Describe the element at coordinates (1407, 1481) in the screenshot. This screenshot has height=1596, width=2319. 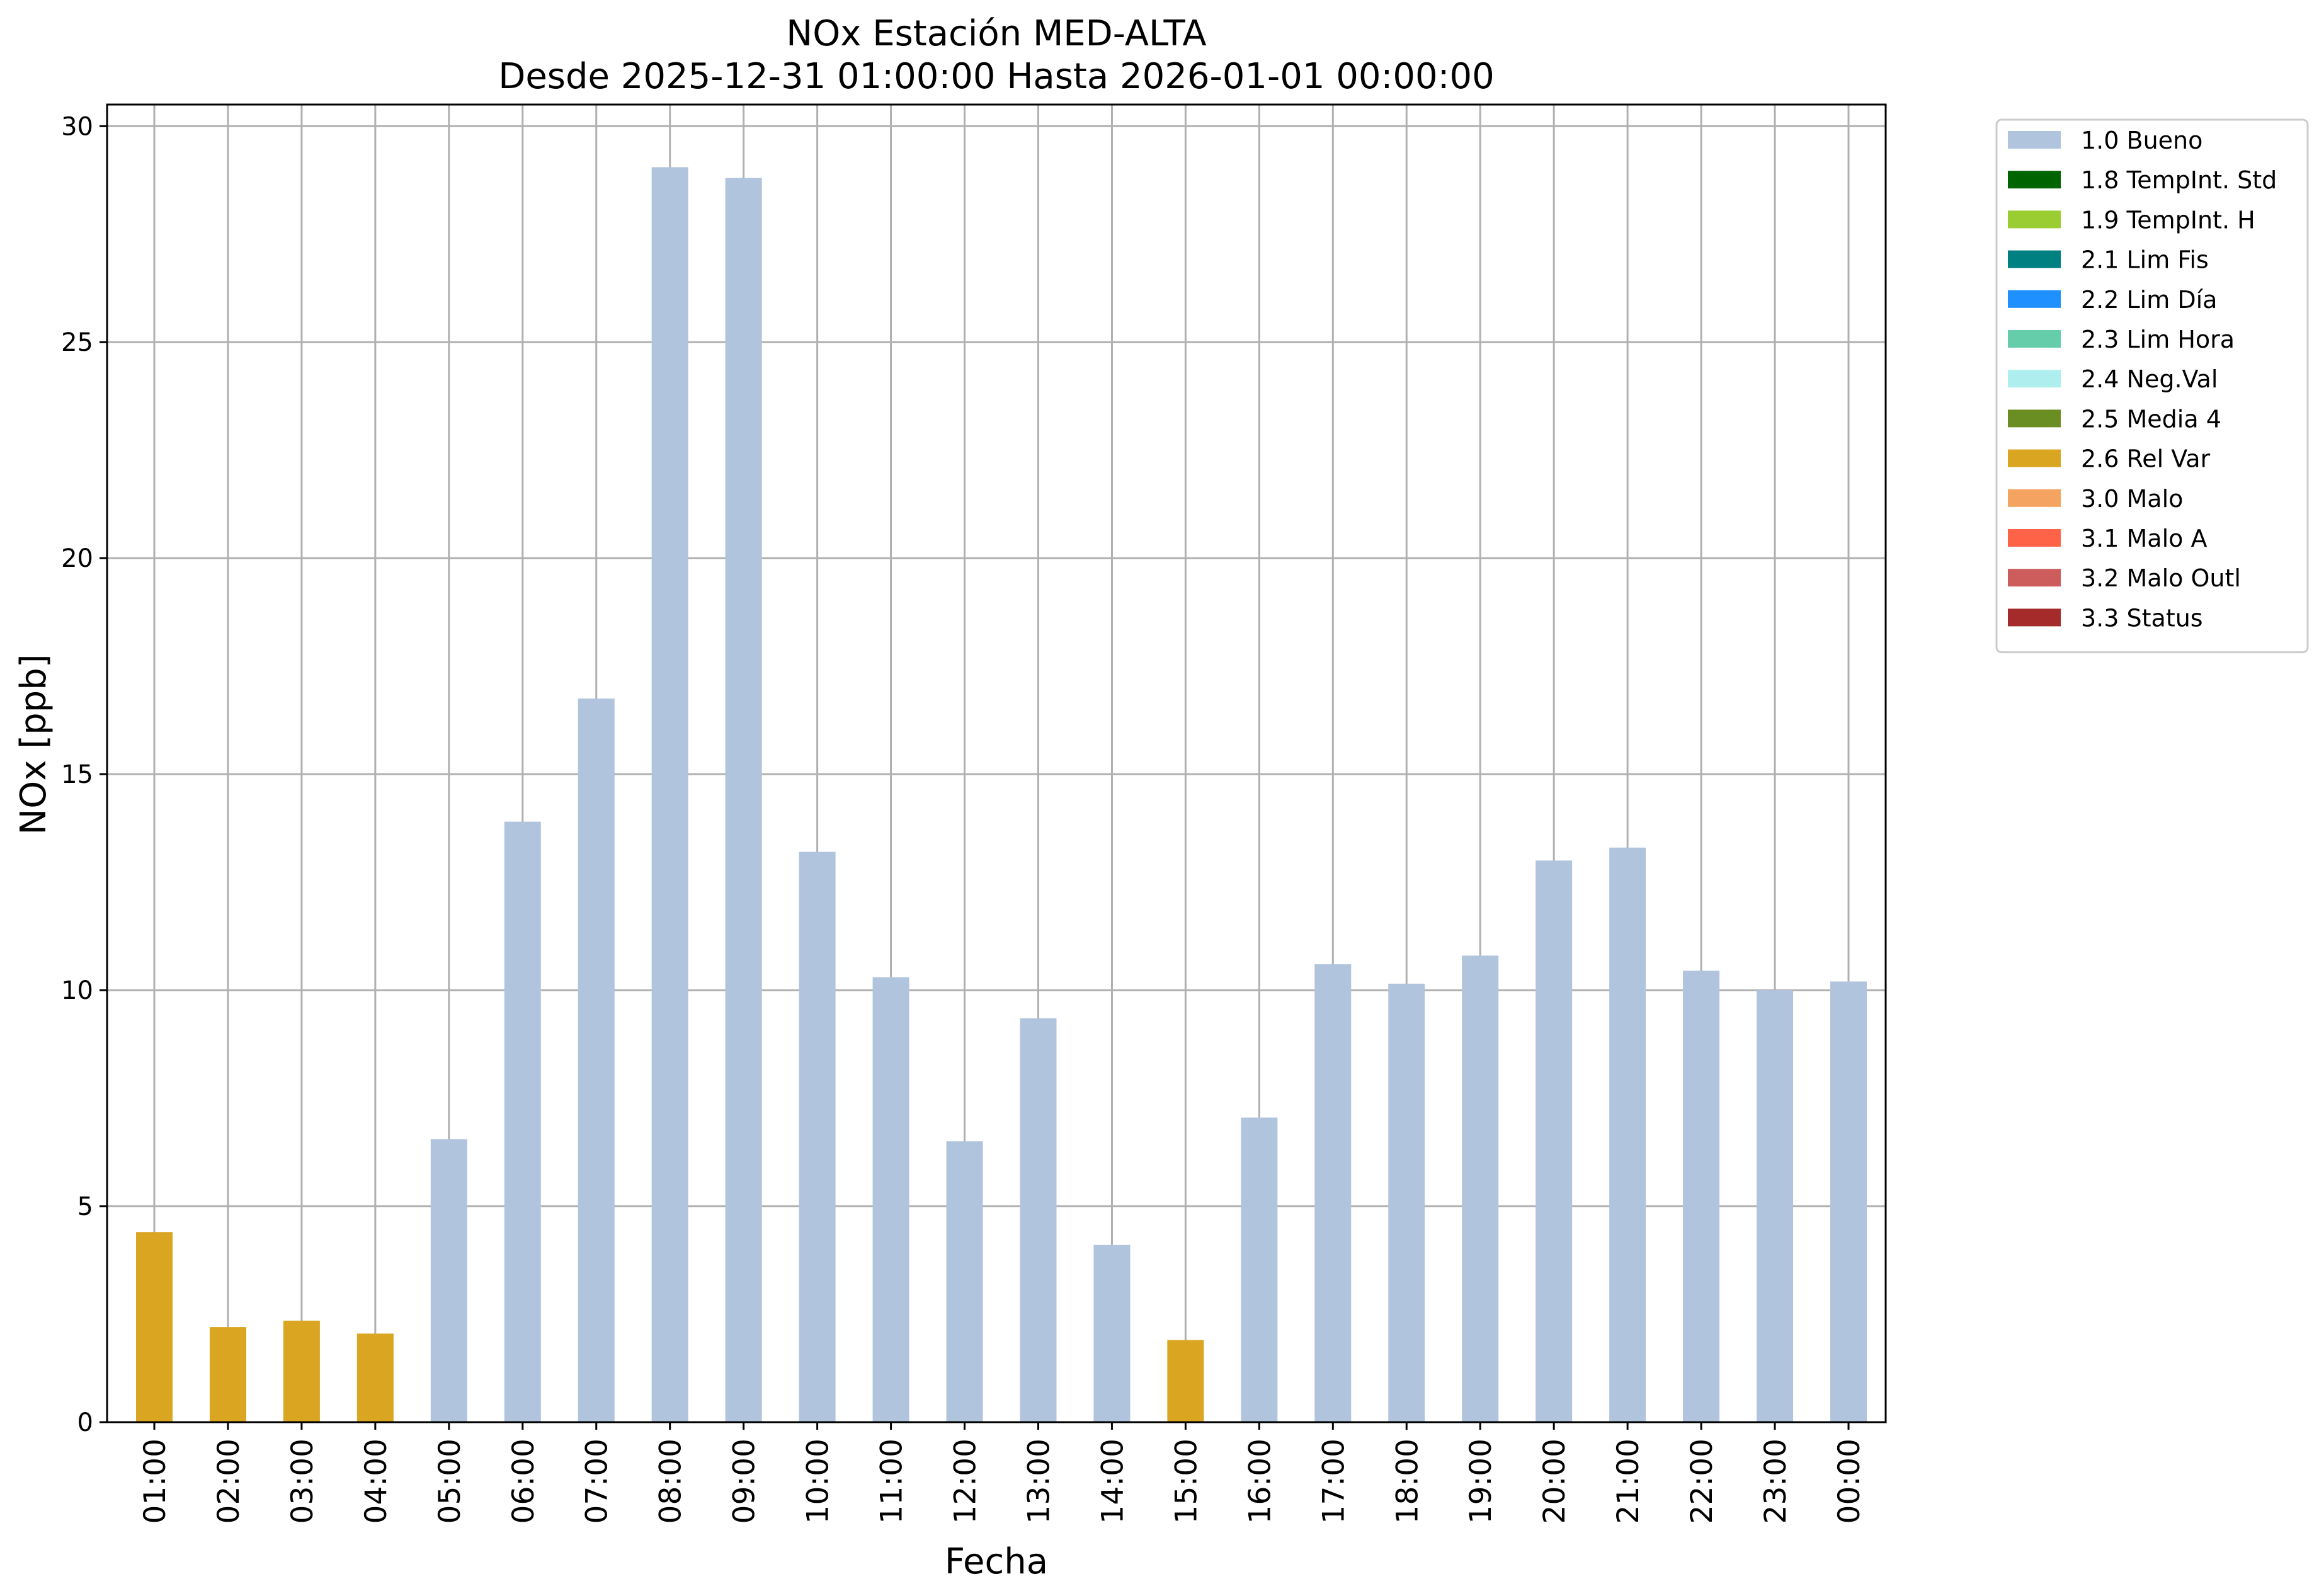
I see `x-tick-label: 18:00` at that location.